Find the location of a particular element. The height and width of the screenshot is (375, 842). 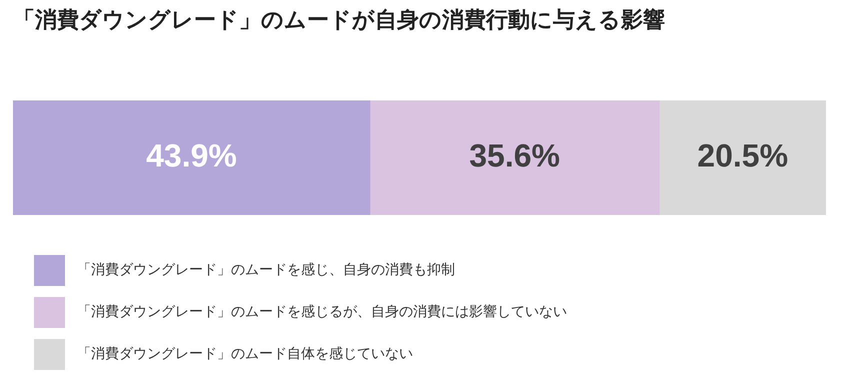

data-label: 35.6% is located at coordinates (514, 156).